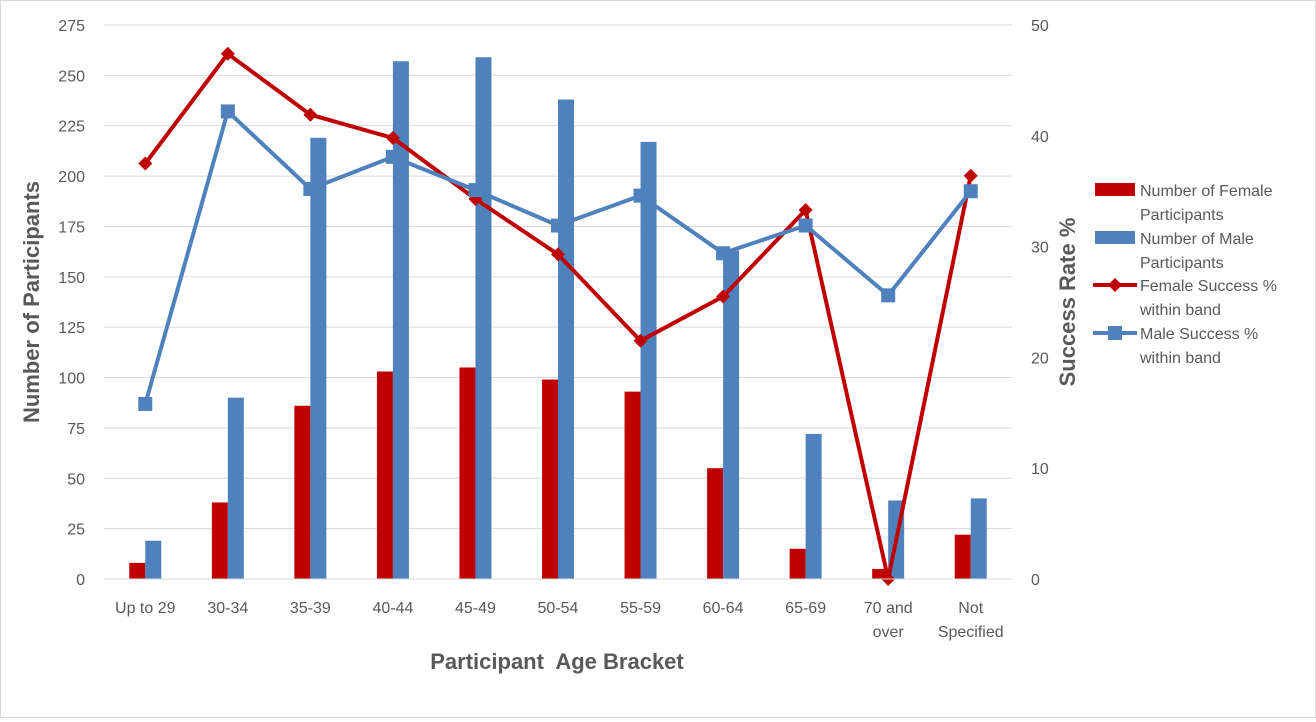 This screenshot has height=722, width=1316. Describe the element at coordinates (71, 127) in the screenshot. I see `y-tick-label: 225` at that location.